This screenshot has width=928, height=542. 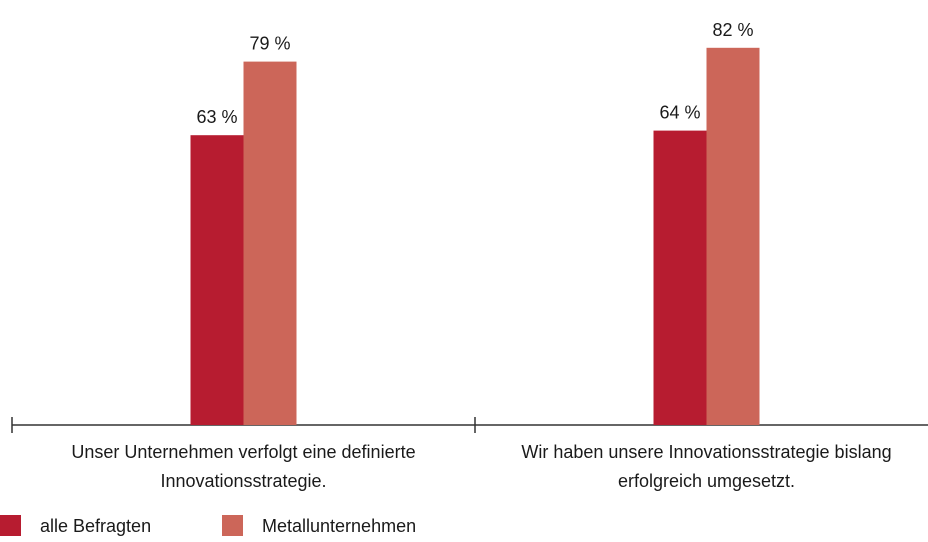 What do you see at coordinates (679, 113) in the screenshot?
I see `data-label: 64 %` at bounding box center [679, 113].